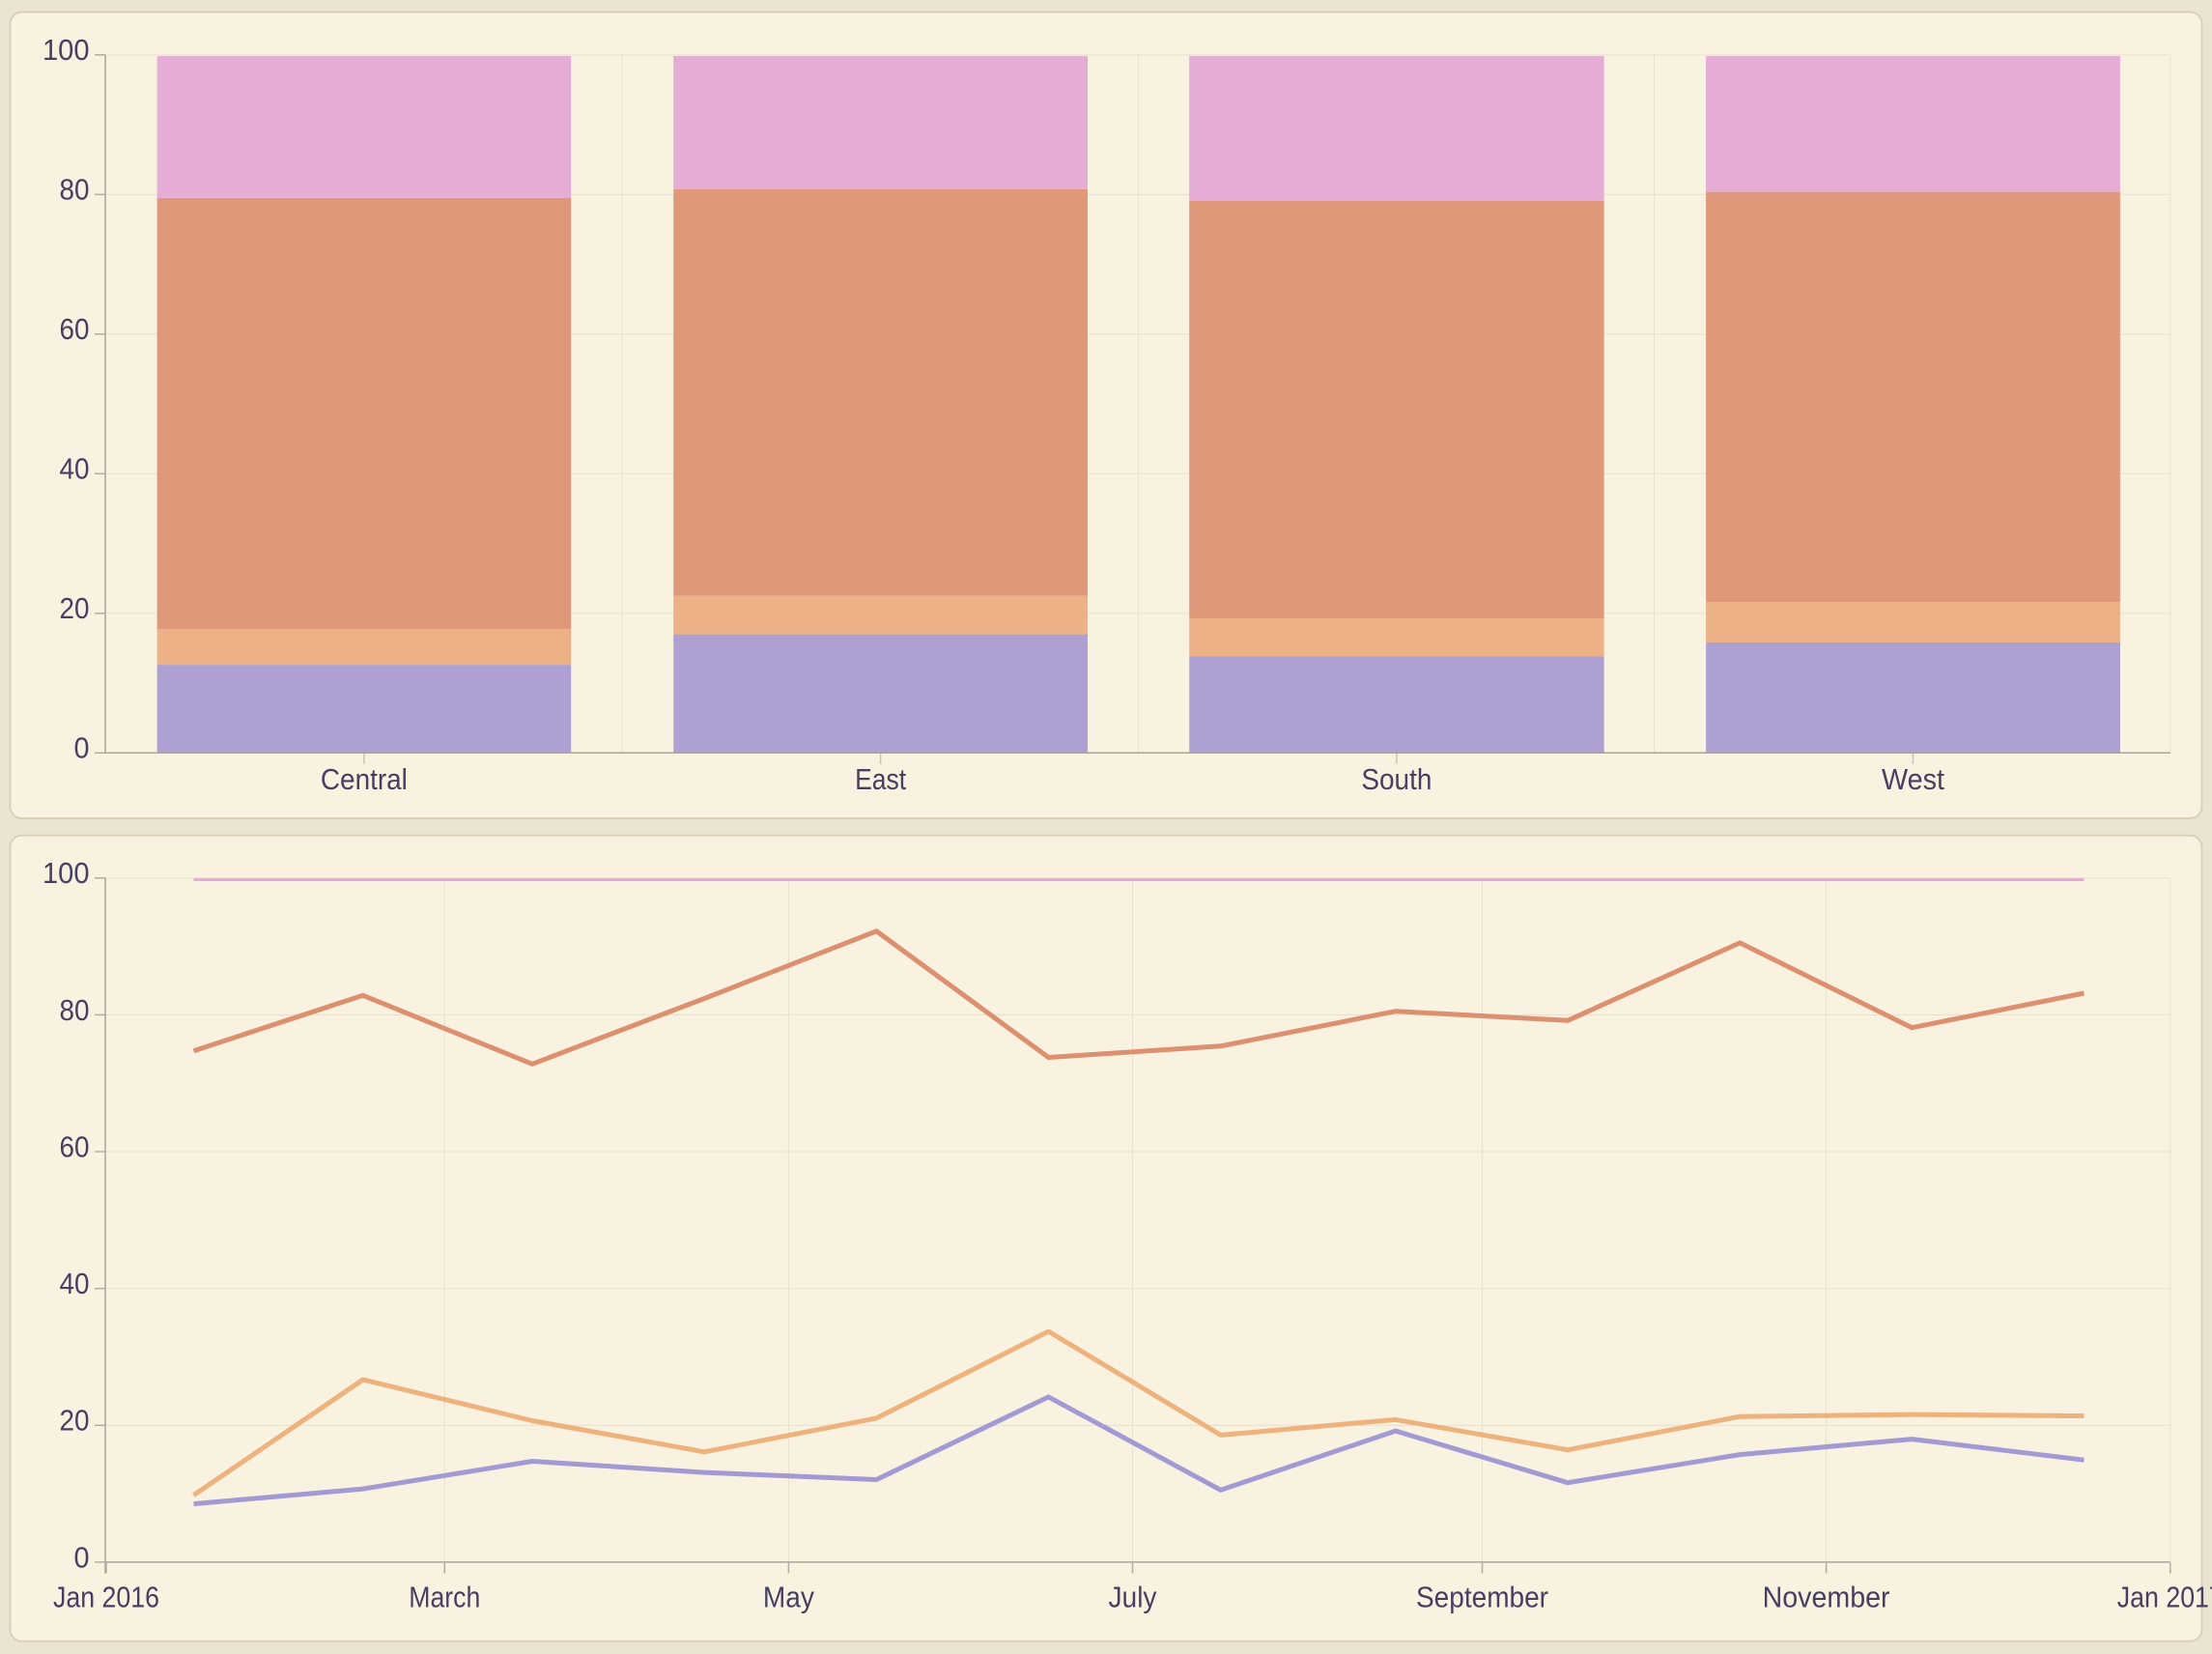 This screenshot has height=1654, width=2212. I want to click on svg-text: May, so click(788, 1596).